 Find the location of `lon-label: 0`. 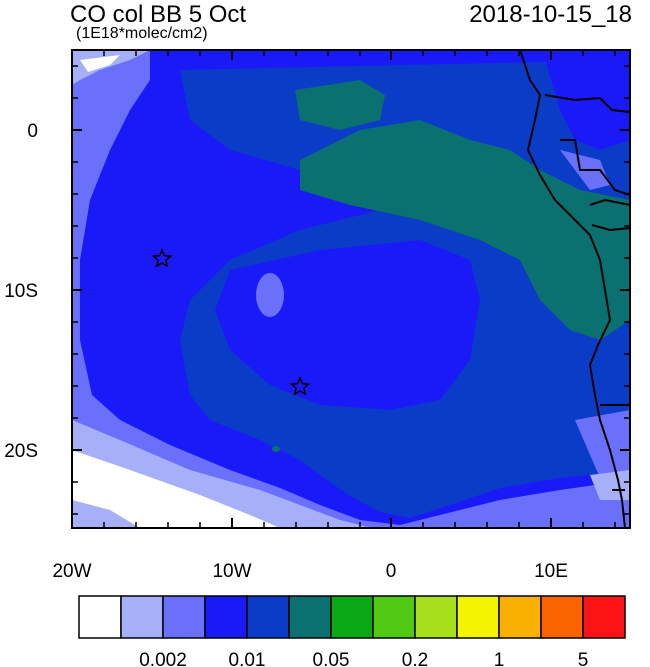

lon-label: 0 is located at coordinates (391, 571).